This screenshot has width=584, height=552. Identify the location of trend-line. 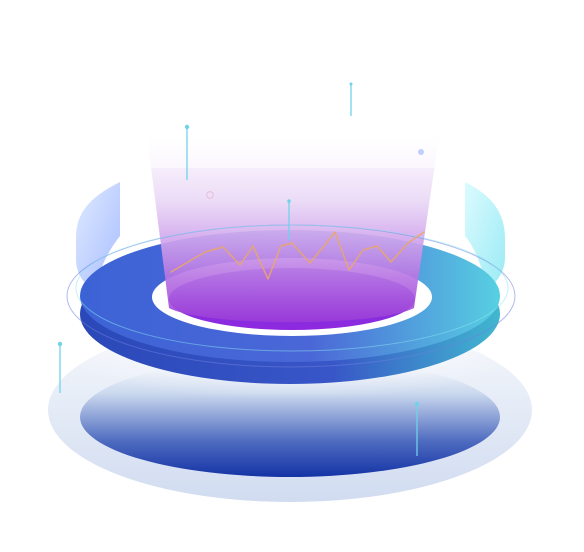
(297, 255).